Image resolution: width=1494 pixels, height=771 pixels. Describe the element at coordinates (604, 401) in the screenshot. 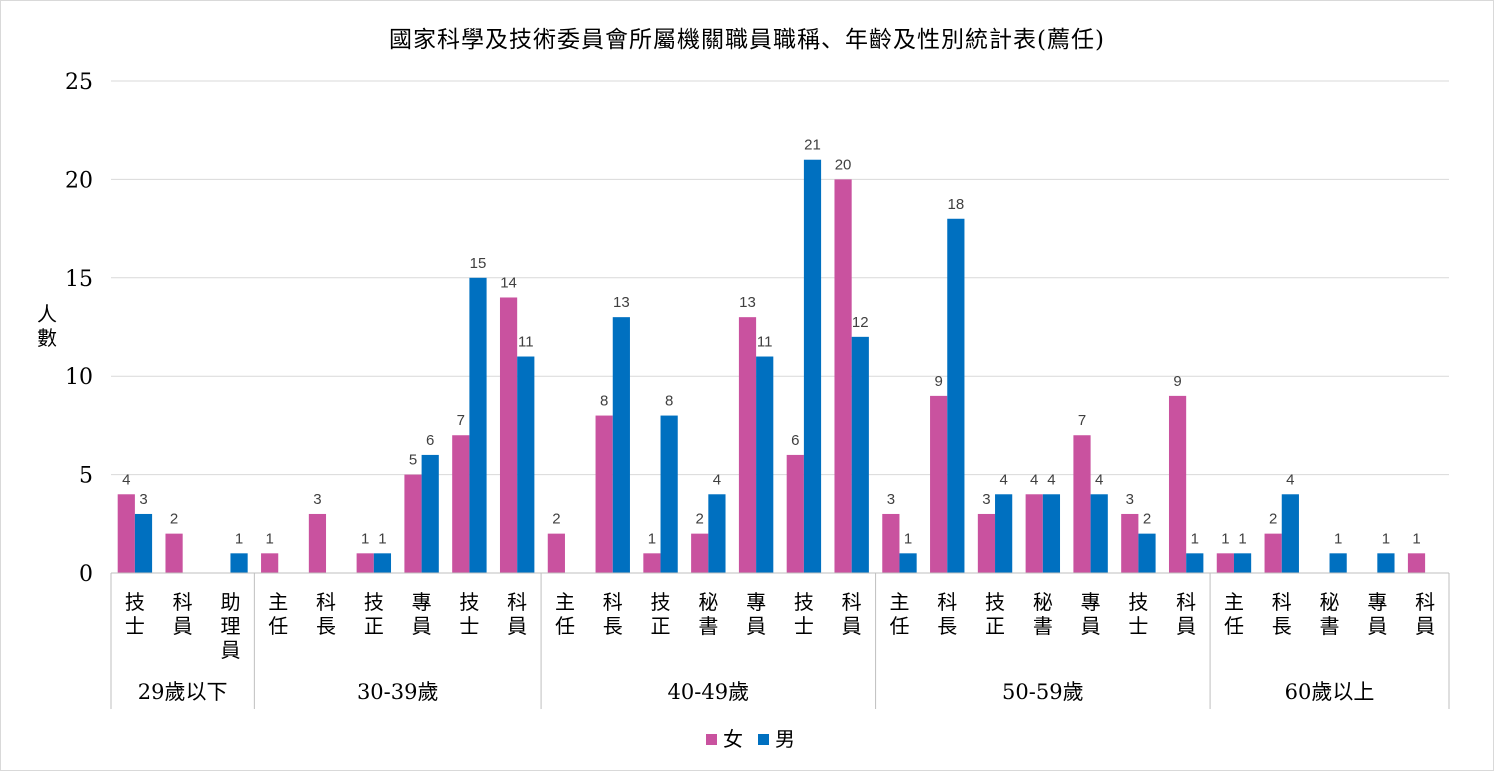

I see `data-label: 8` at that location.